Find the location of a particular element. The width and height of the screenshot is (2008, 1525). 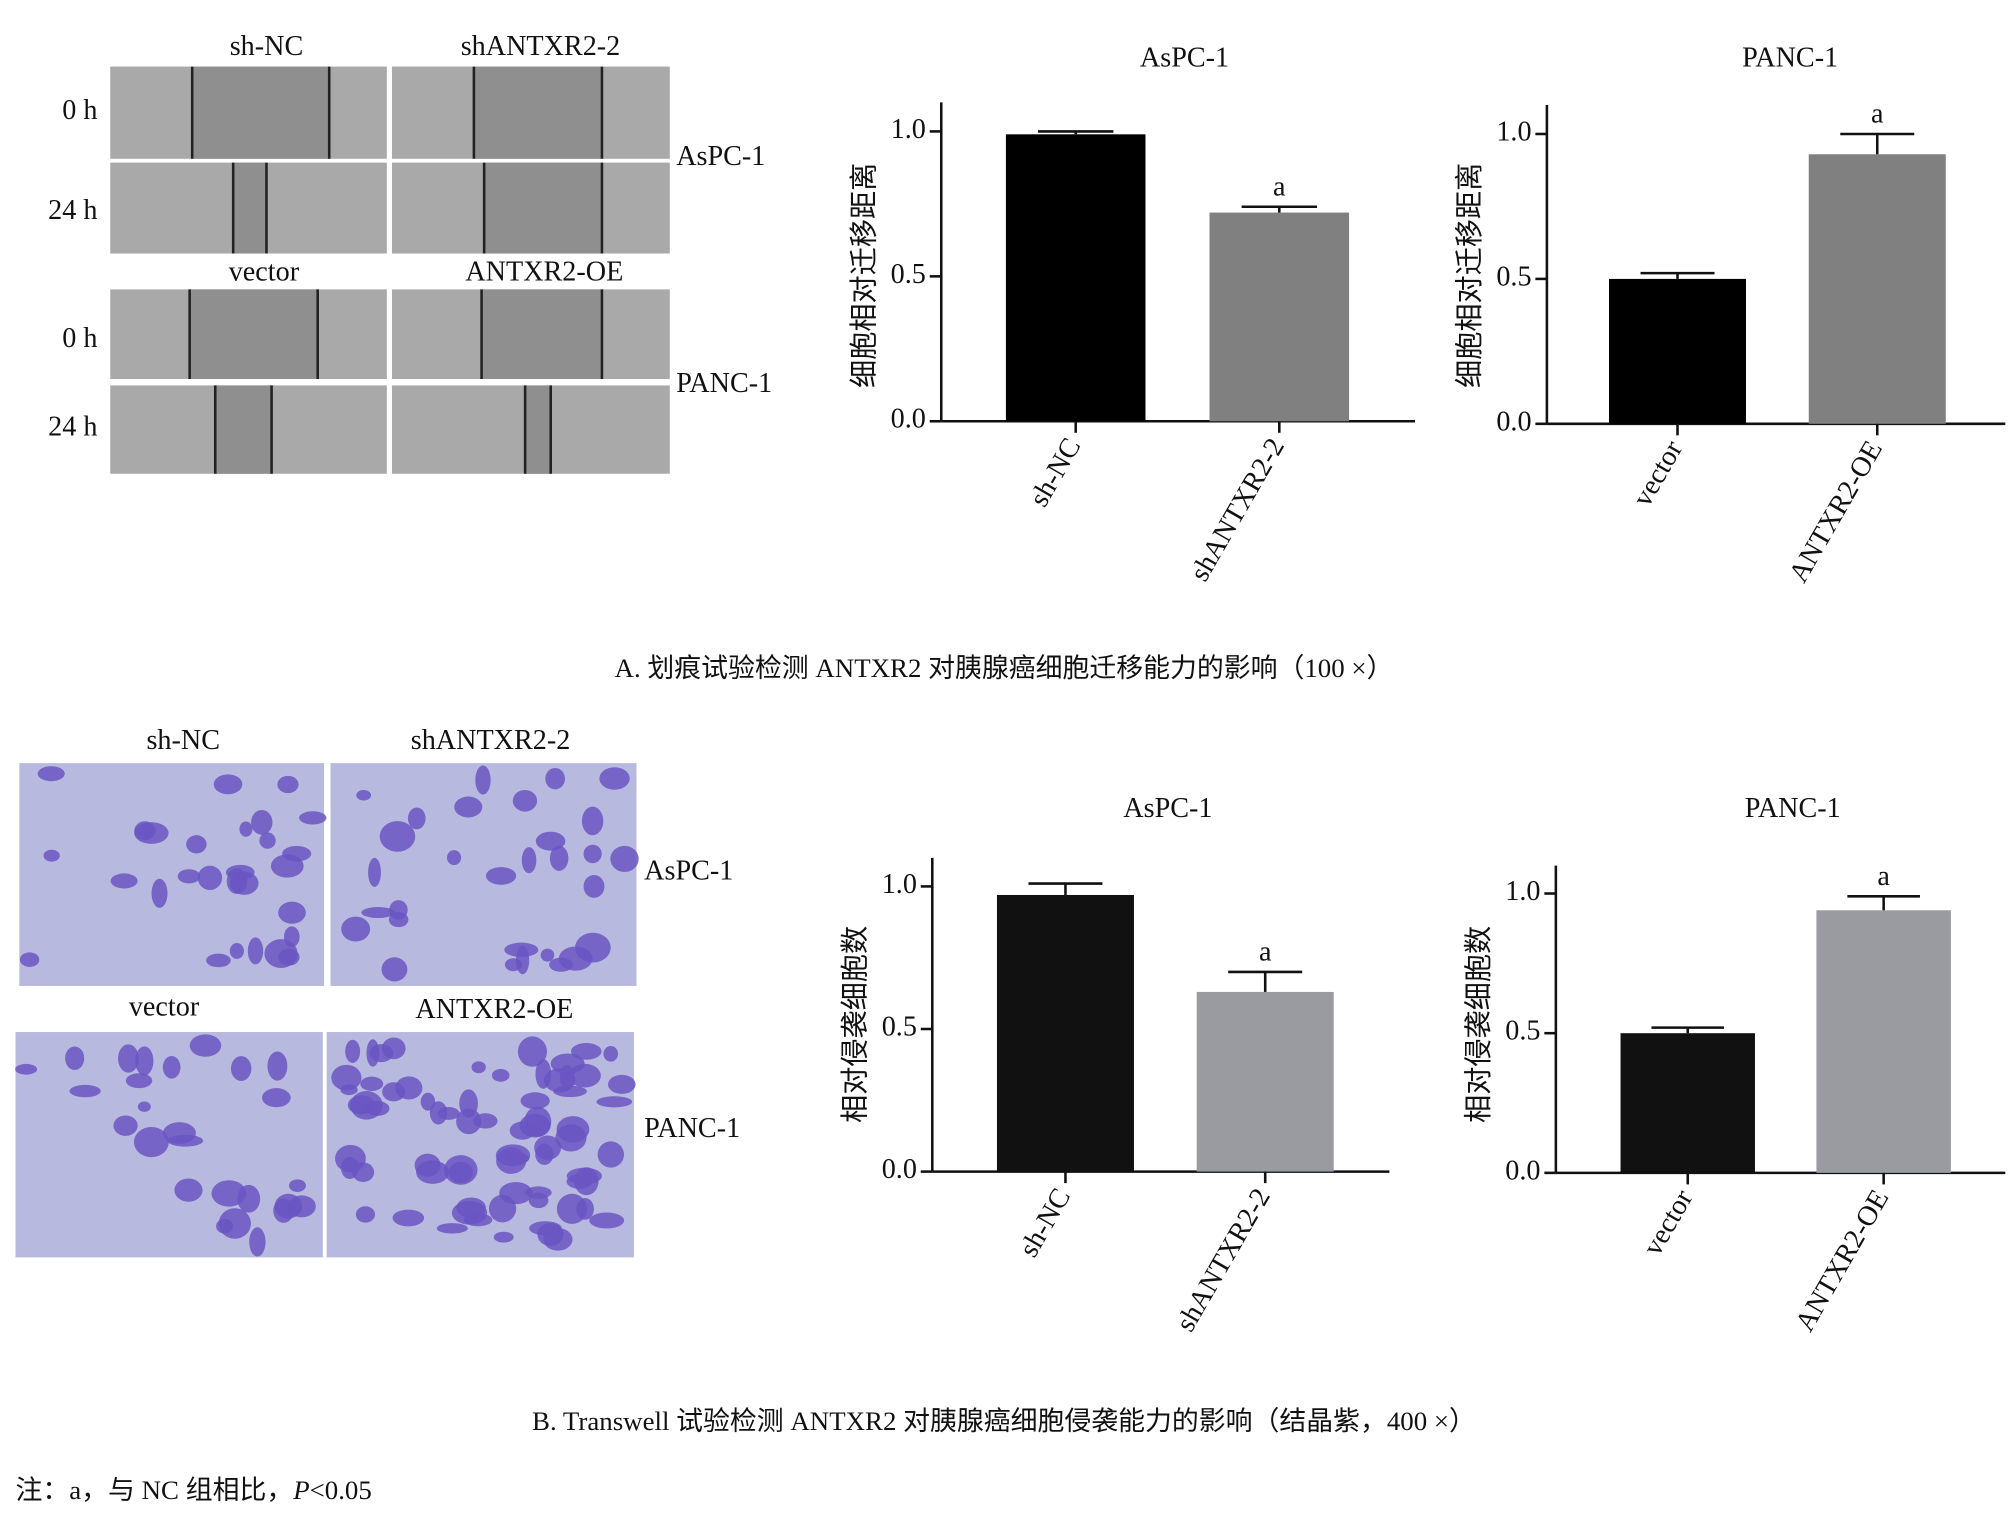

column-label: ANTXR2-OE is located at coordinates (544, 271).